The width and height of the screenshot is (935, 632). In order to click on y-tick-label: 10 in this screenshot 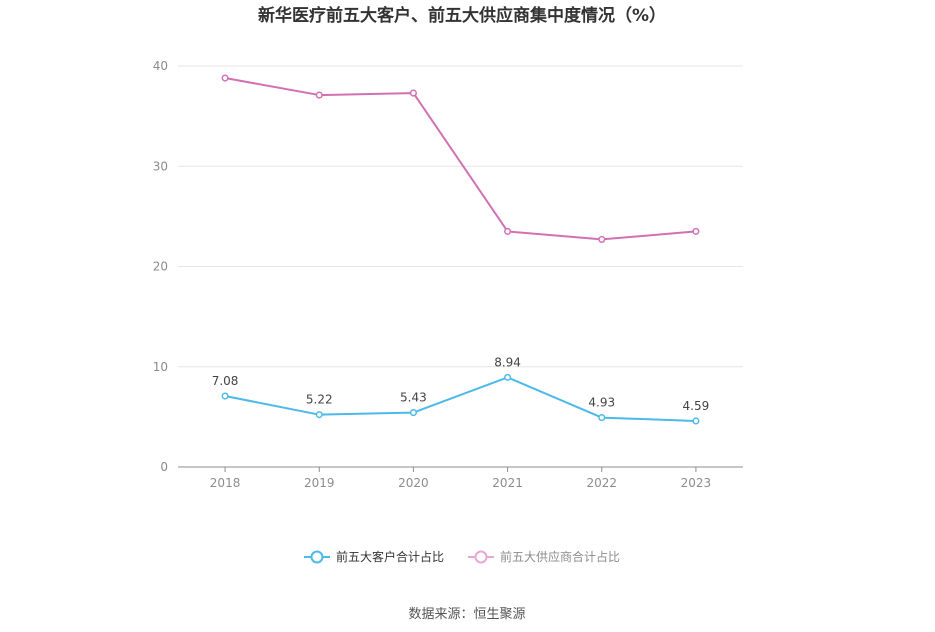, I will do `click(160, 367)`.